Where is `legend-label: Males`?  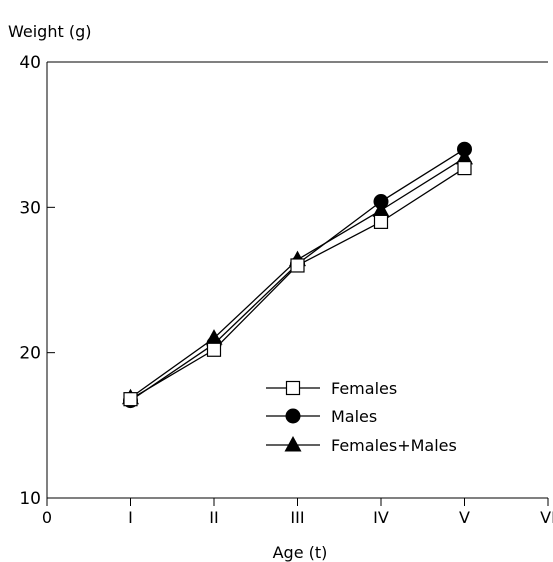
legend-label: Males is located at coordinates (354, 416).